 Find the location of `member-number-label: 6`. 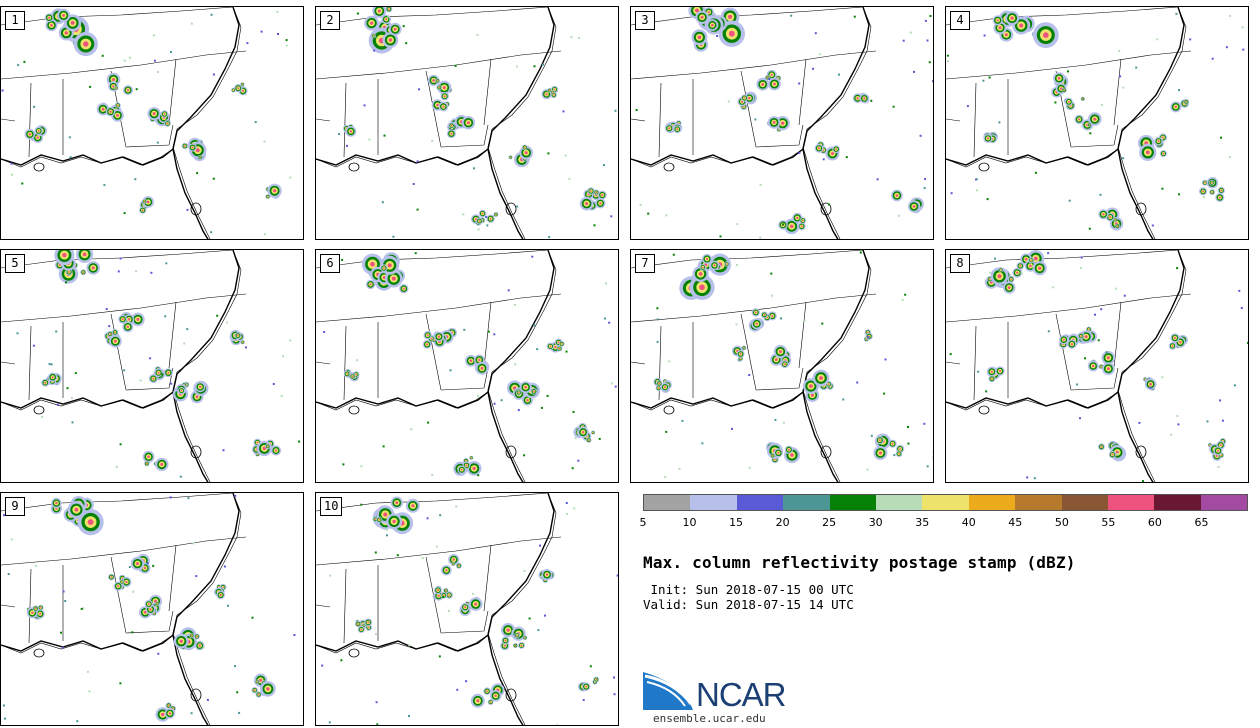

member-number-label: 6 is located at coordinates (330, 263).